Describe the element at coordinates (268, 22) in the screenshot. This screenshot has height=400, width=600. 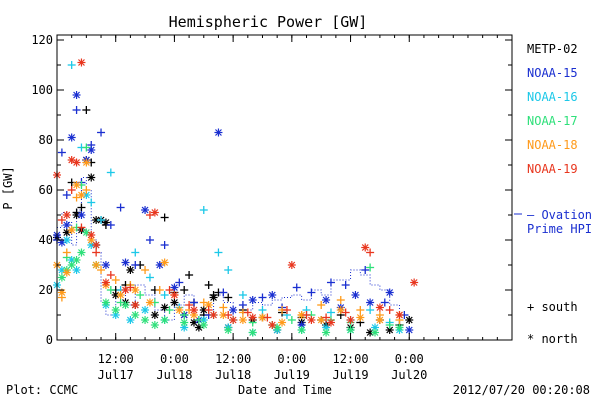
I see `chart-title: Hemispheric Power [GW]` at that location.